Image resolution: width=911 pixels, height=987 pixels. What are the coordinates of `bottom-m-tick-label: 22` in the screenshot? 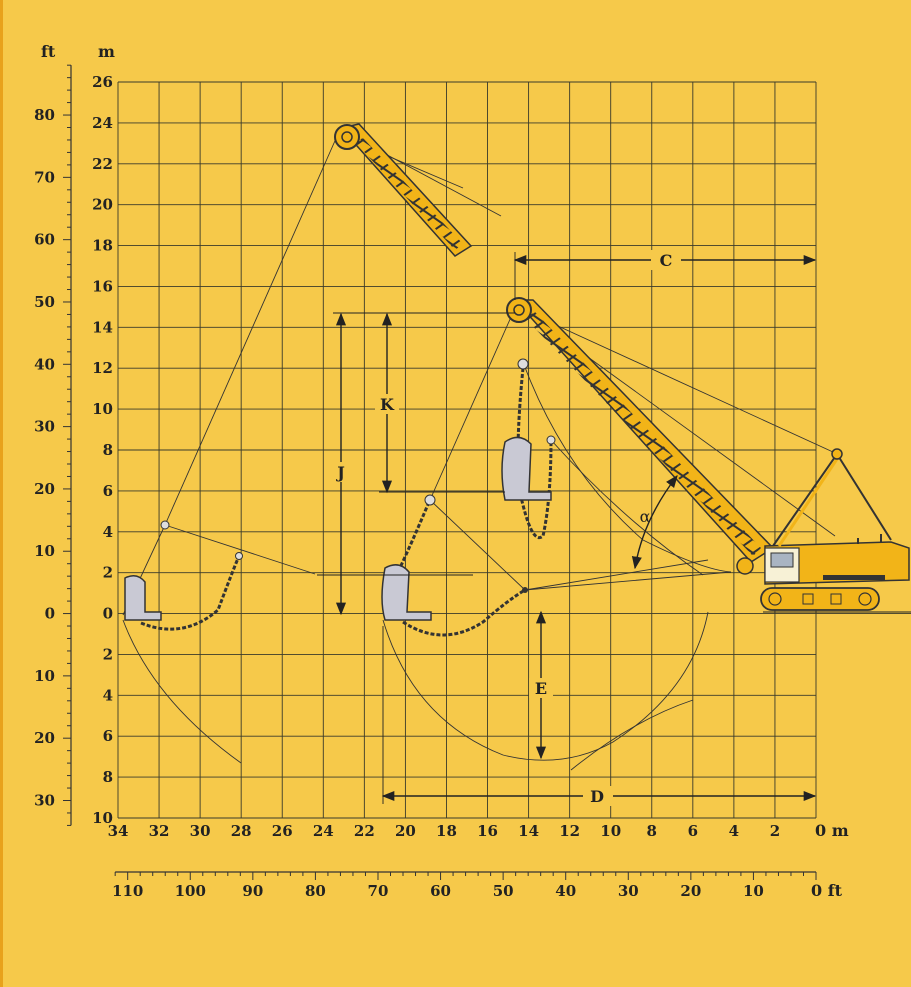 It's located at (364, 831).